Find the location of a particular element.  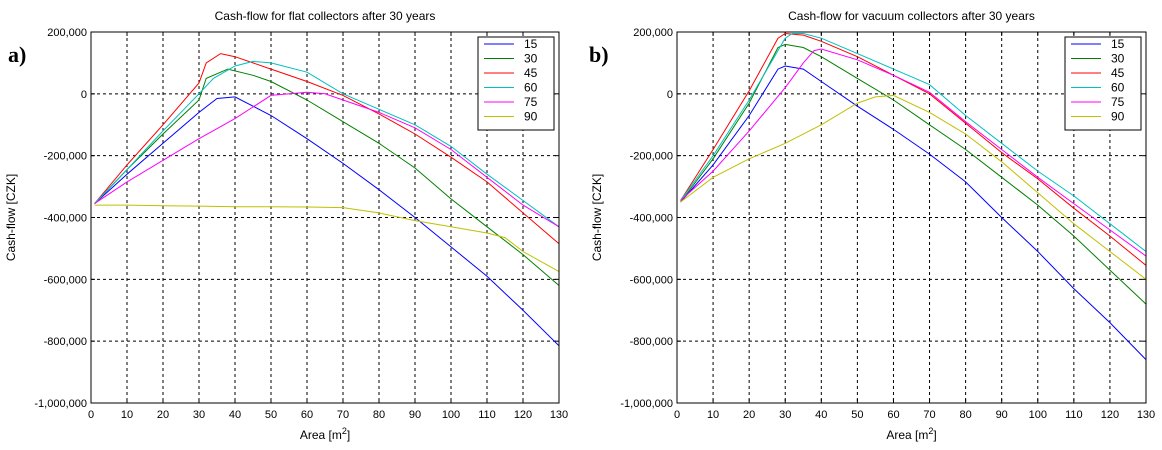

panel-letter: b) is located at coordinates (599, 54).